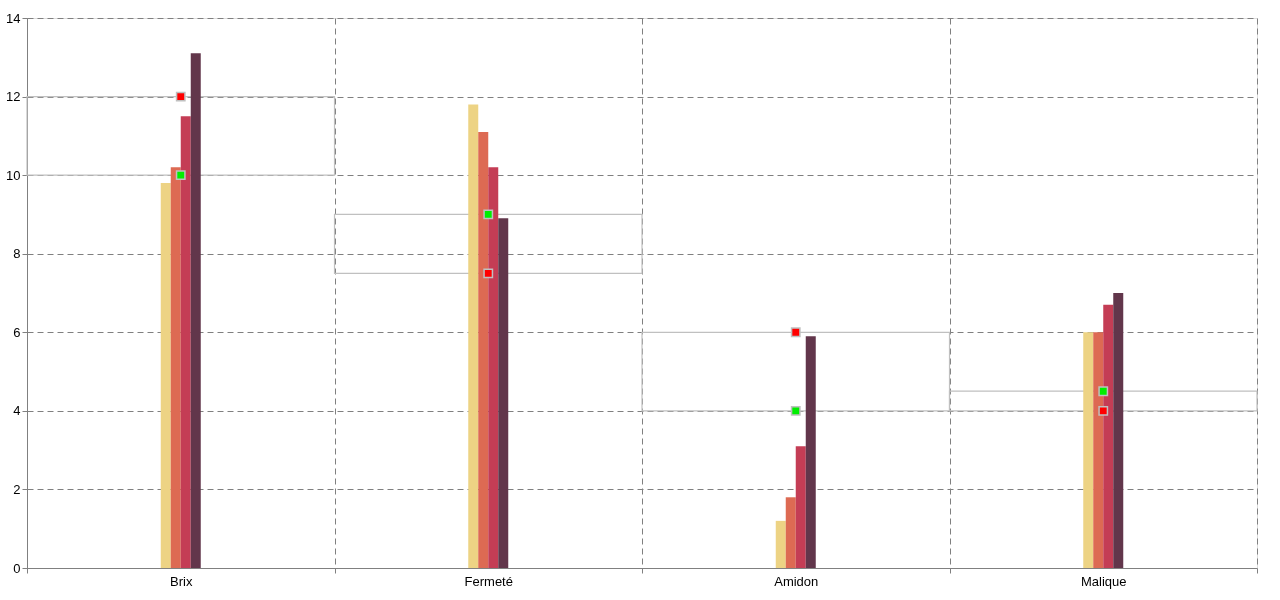 The width and height of the screenshot is (1280, 600). What do you see at coordinates (796, 581) in the screenshot?
I see `x-tick-label: Amidon` at bounding box center [796, 581].